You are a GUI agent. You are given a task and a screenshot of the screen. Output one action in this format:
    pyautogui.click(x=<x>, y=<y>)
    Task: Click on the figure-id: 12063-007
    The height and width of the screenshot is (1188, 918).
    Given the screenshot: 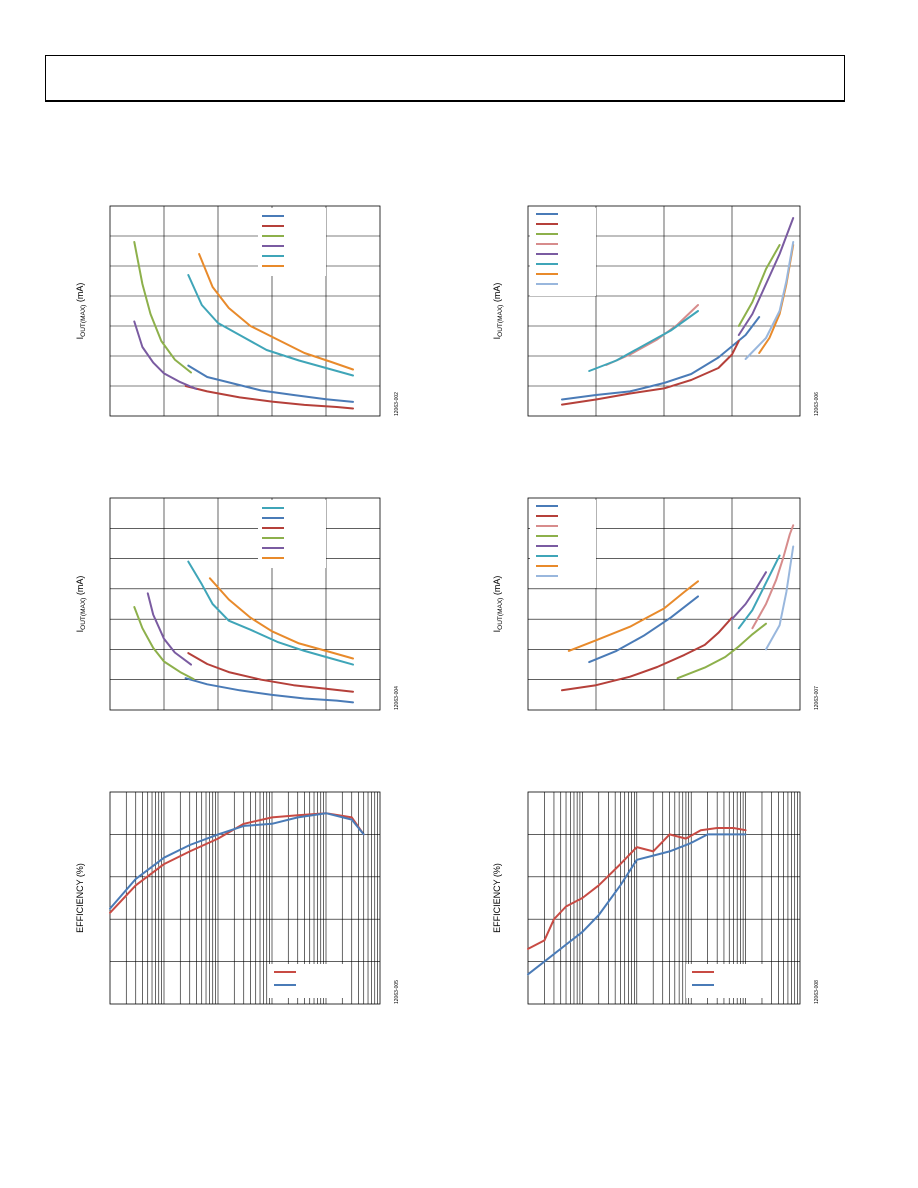 What is the action you would take?
    pyautogui.click(x=817, y=698)
    